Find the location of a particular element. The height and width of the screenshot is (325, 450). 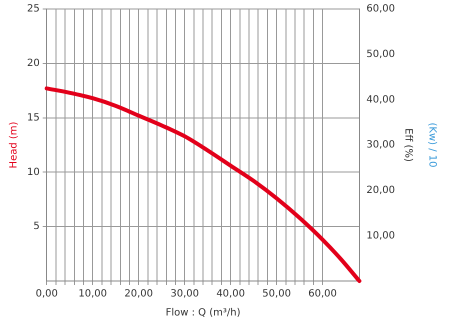

x-tick-label: 0,00 is located at coordinates (47, 294).